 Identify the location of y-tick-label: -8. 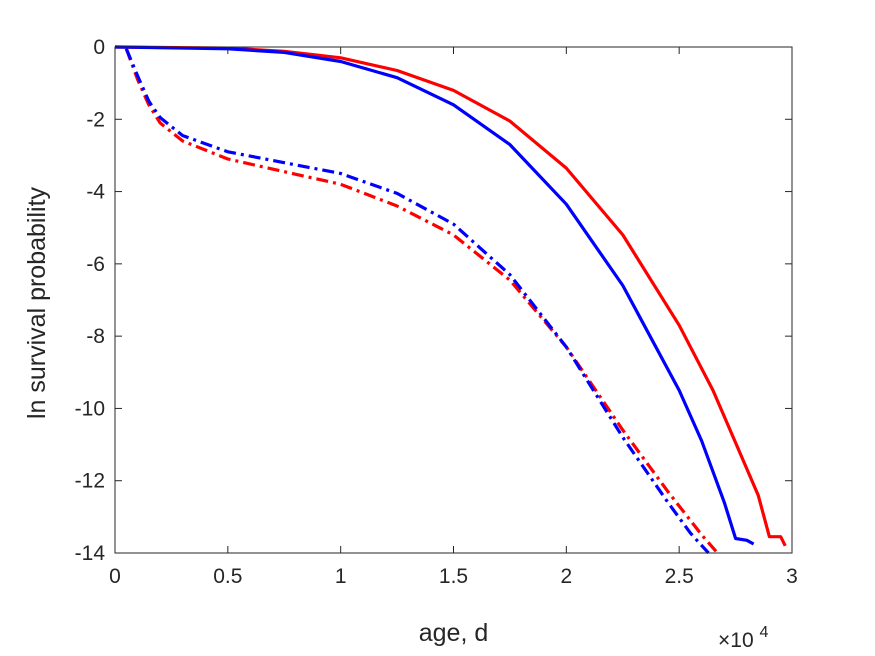
(95, 336).